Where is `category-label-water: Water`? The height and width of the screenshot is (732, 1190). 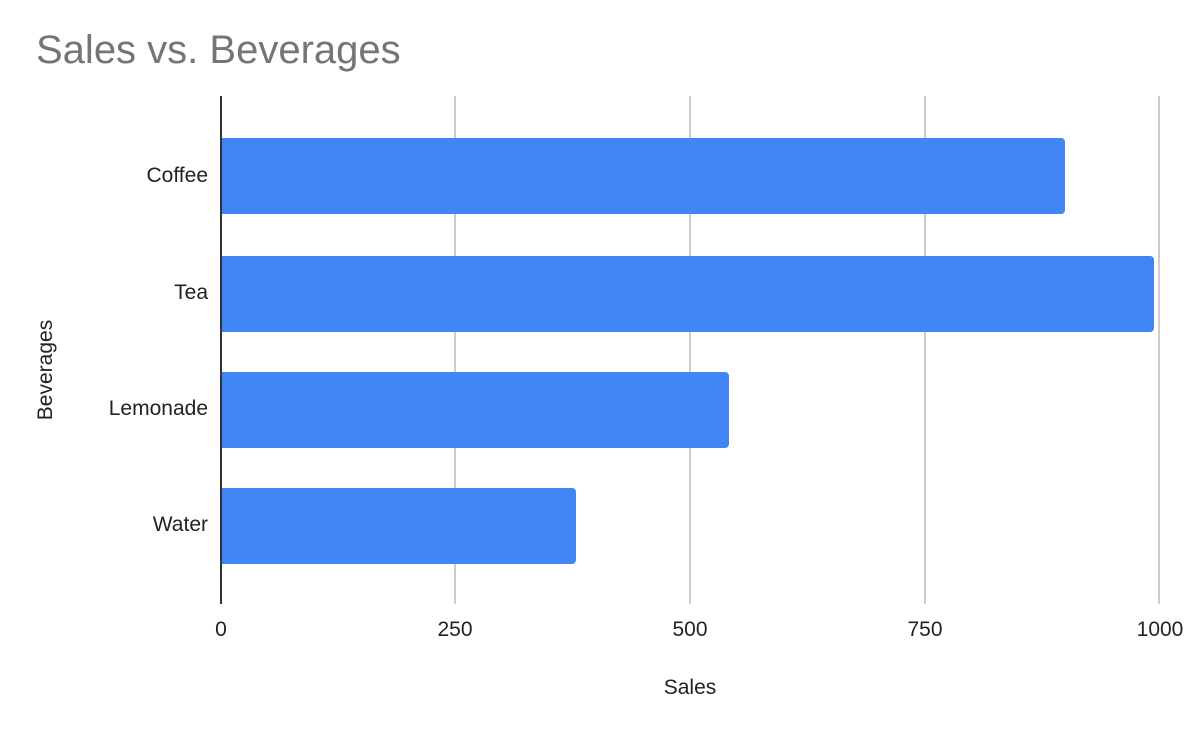
category-label-water: Water is located at coordinates (180, 524).